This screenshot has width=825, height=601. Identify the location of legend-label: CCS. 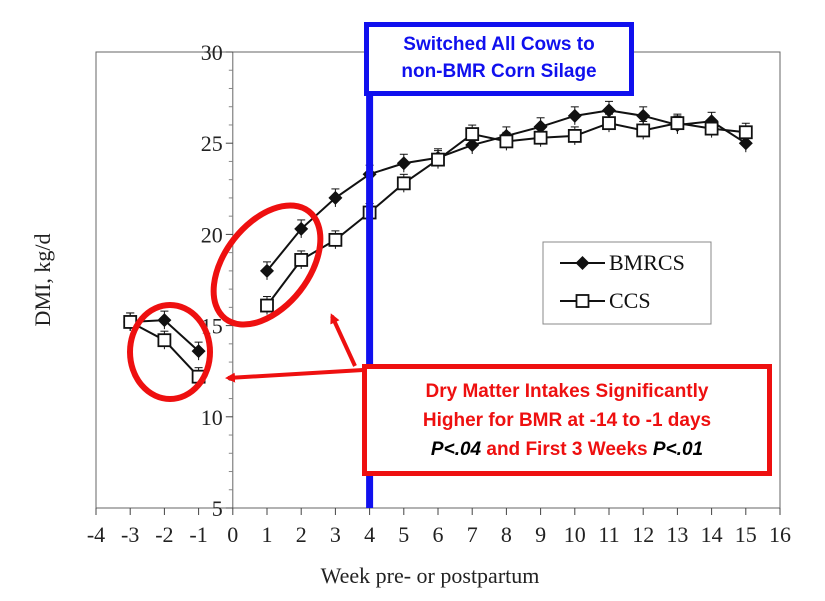
(630, 300).